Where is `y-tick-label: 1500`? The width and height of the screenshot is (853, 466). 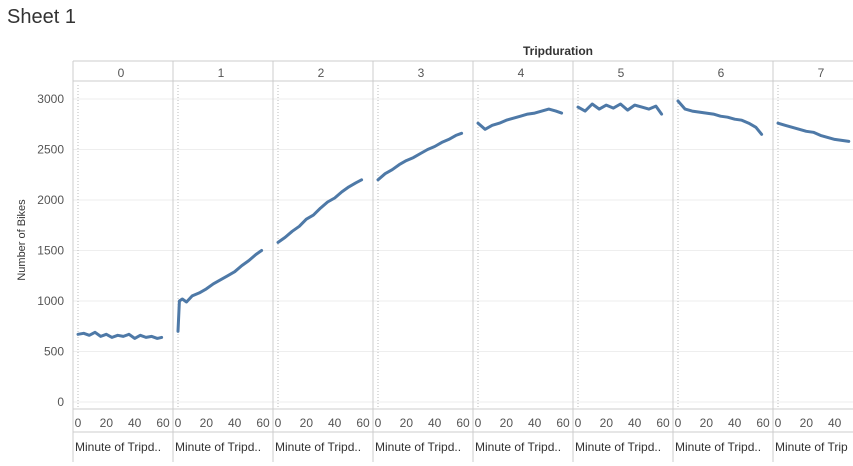
y-tick-label: 1500 is located at coordinates (50, 251).